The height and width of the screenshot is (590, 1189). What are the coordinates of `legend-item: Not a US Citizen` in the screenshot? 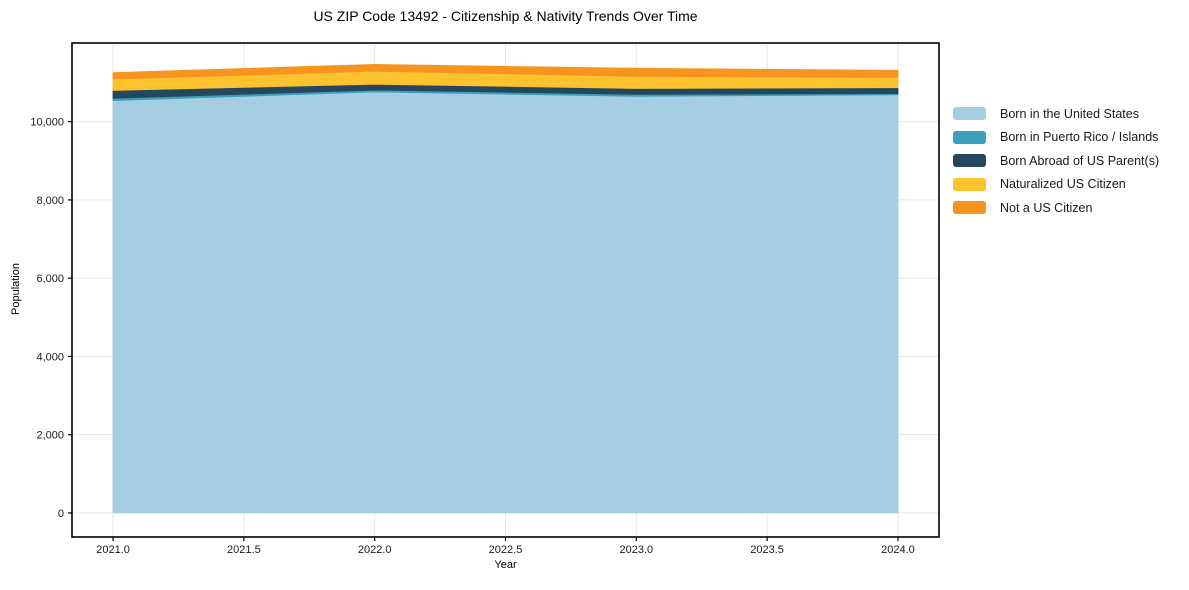 It's located at (1056, 208).